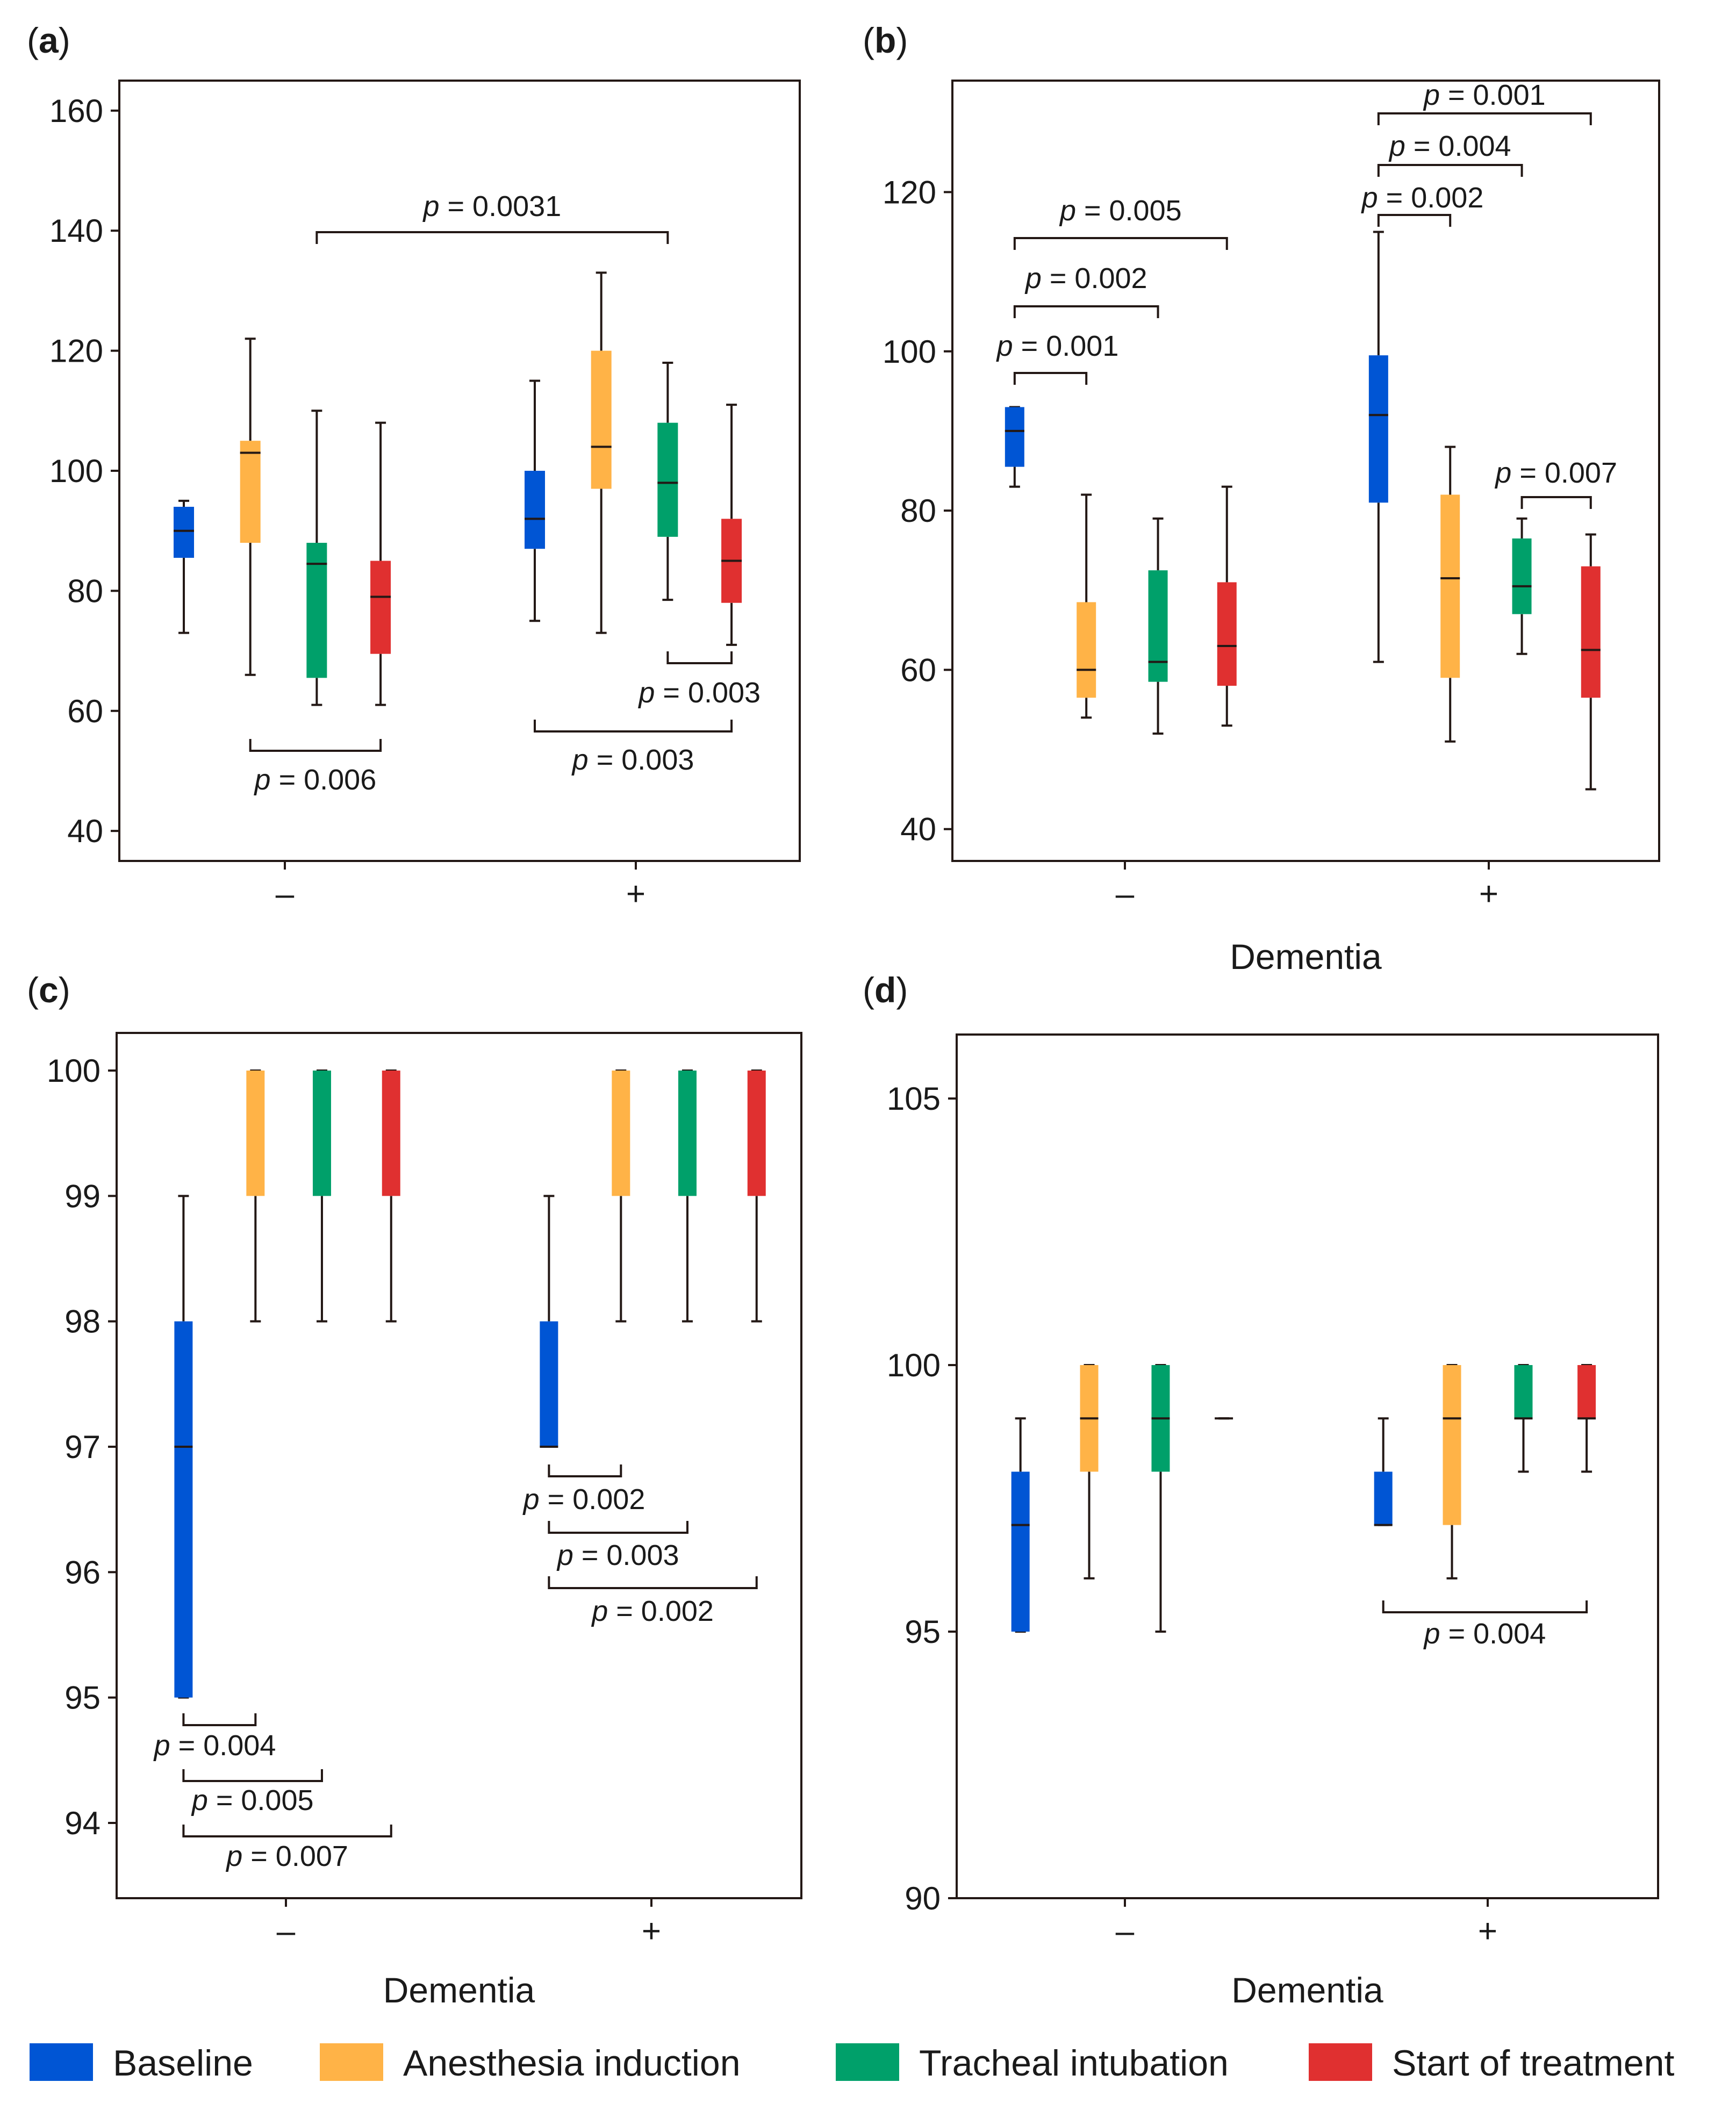 This screenshot has height=2111, width=1736. I want to click on y-tick-label: 160, so click(76, 111).